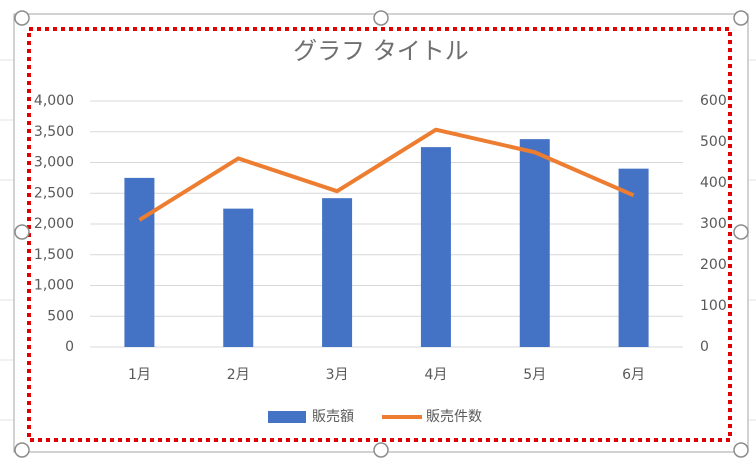 Image resolution: width=756 pixels, height=462 pixels. I want to click on x-tick-label: 3月, so click(337, 375).